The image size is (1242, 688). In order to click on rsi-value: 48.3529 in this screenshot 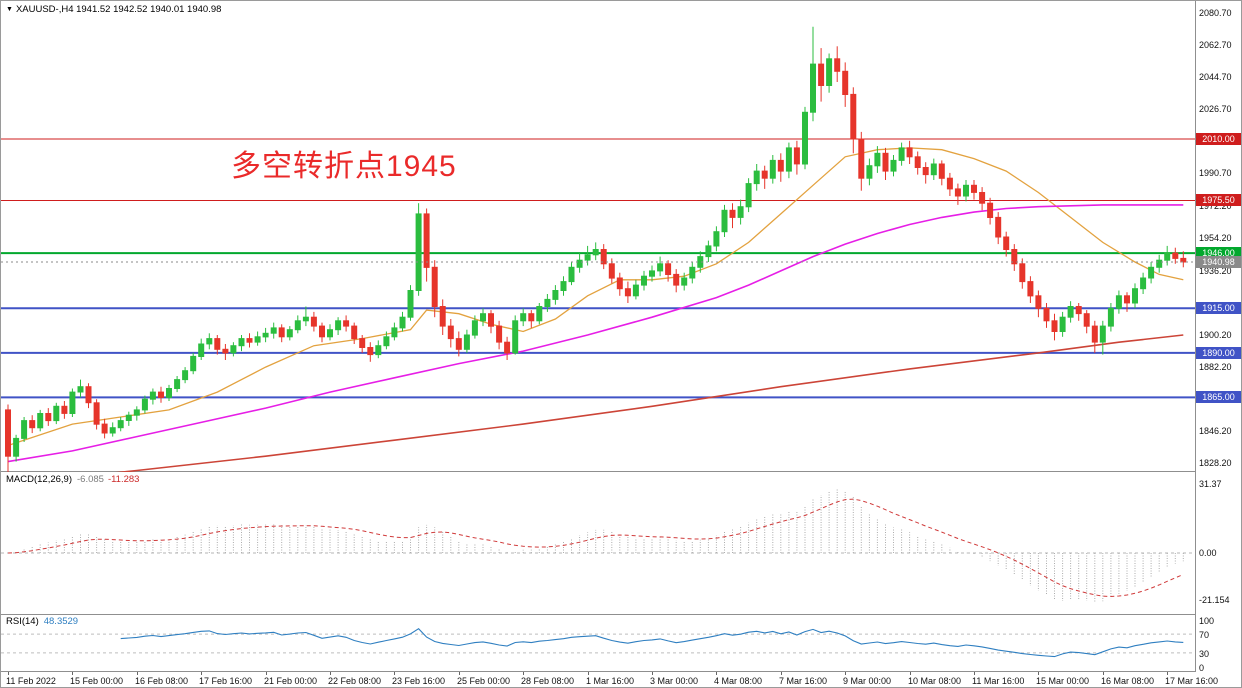, I will do `click(61, 621)`.